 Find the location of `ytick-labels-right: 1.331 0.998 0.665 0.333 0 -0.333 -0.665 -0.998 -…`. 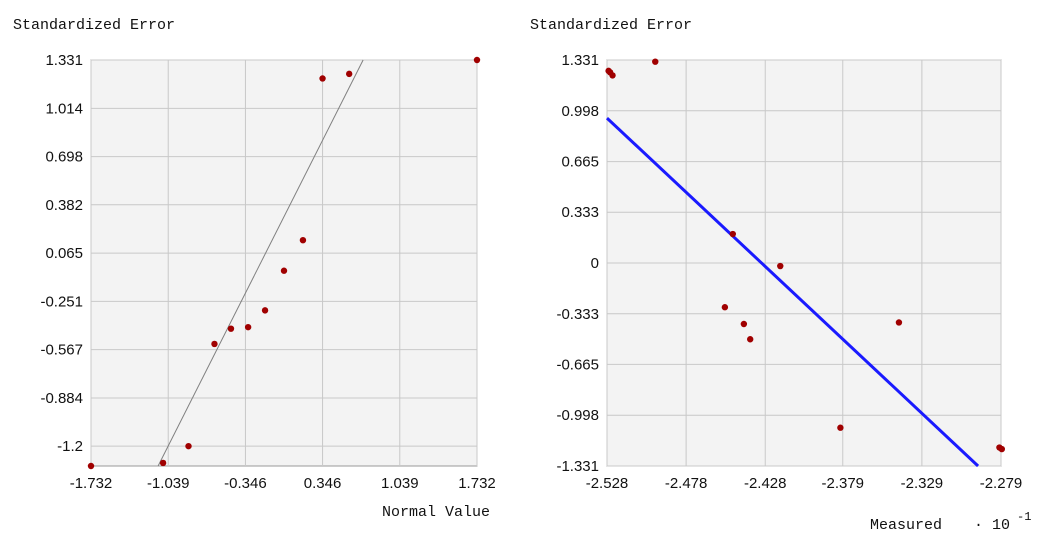

ytick-labels-right: 1.331 0.998 0.665 0.333 0 -0.333 -0.665 -0.998 -… is located at coordinates (577, 263).